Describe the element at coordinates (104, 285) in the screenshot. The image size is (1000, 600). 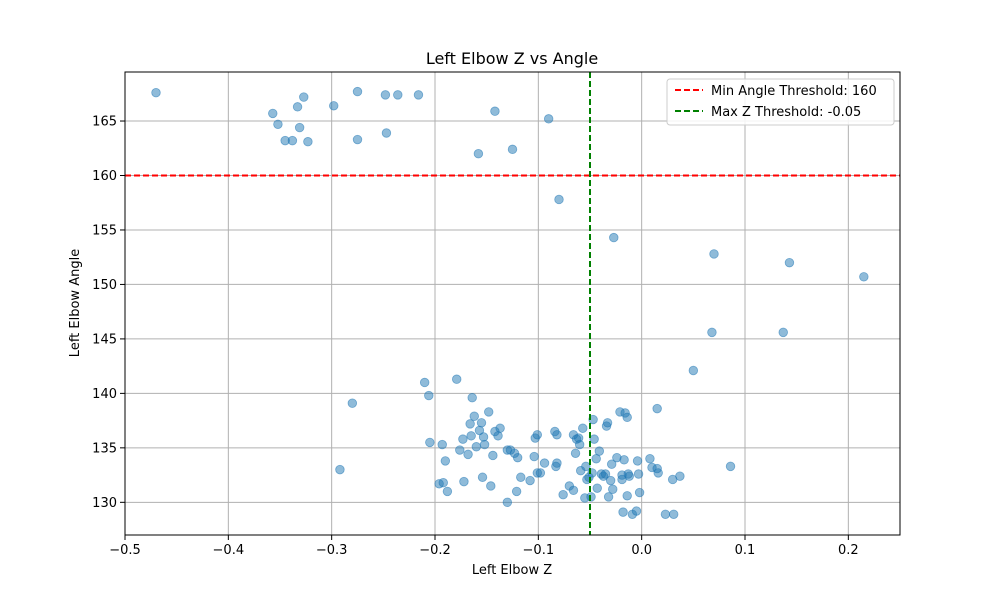
I see `y-tick-label: 150` at that location.